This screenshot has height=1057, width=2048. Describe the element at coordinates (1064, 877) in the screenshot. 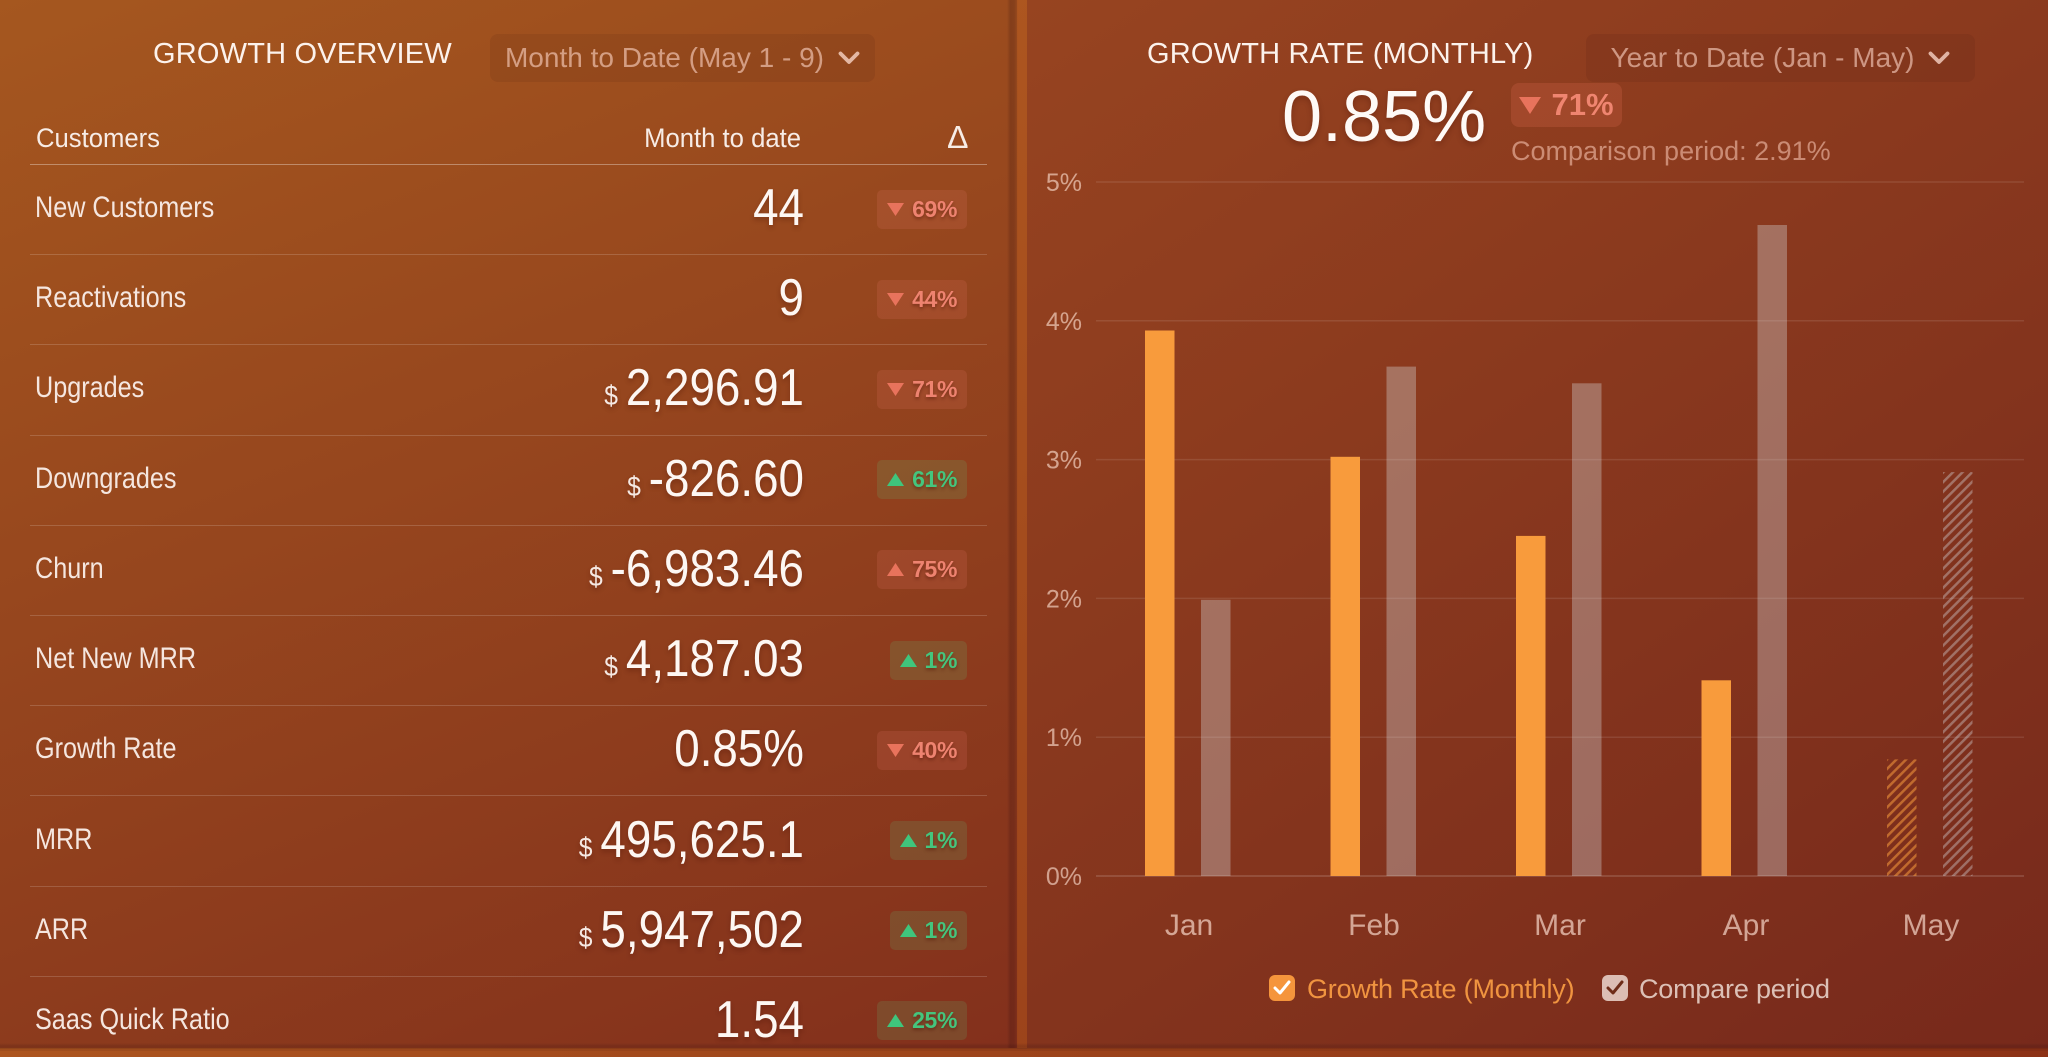

I see `svg-text: 0%` at that location.